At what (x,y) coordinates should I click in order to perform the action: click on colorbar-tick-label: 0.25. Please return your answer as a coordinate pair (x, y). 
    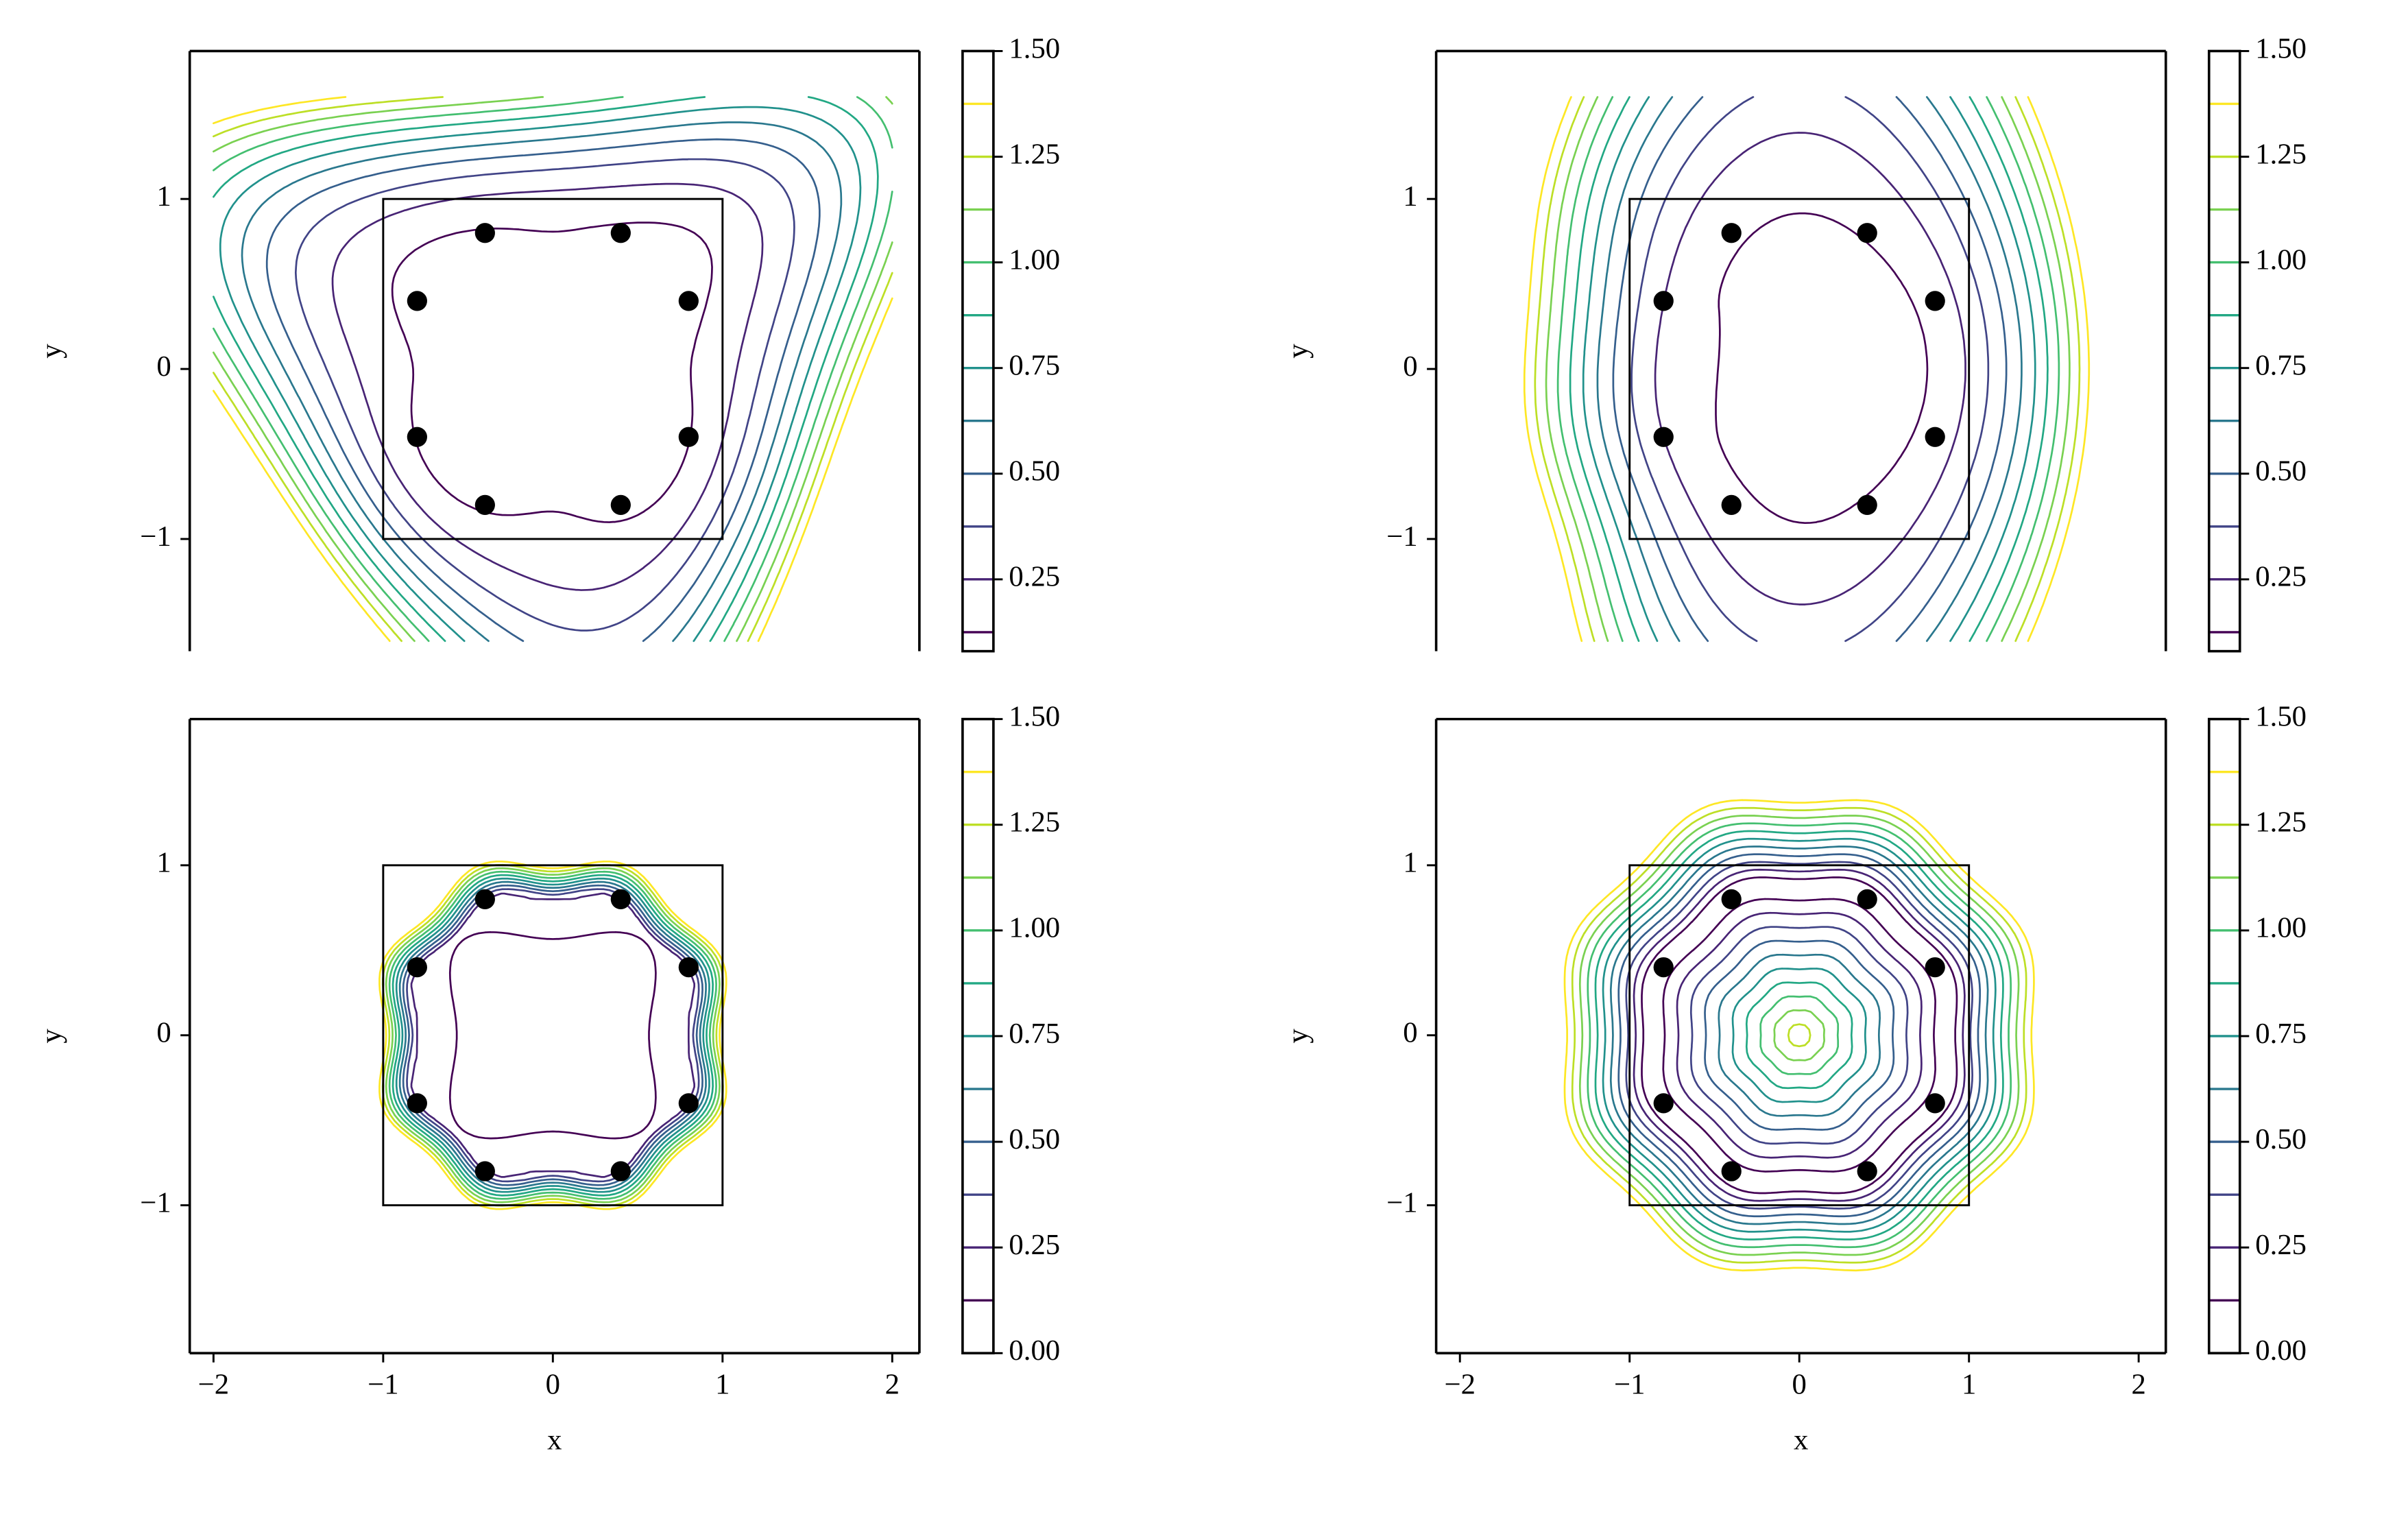
    Looking at the image, I should click on (1034, 577).